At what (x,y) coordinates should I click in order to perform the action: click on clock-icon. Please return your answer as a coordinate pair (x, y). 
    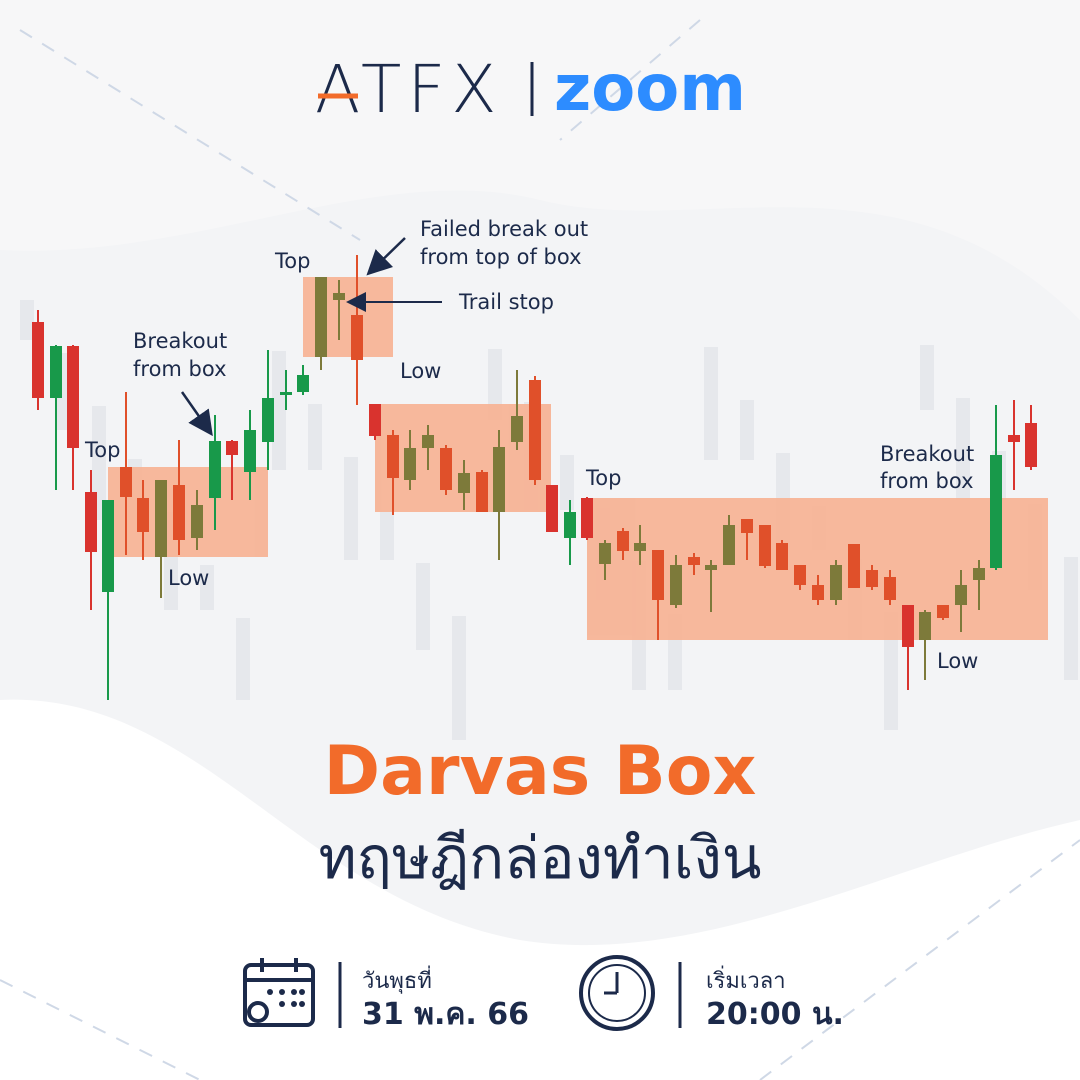
    Looking at the image, I should click on (617, 993).